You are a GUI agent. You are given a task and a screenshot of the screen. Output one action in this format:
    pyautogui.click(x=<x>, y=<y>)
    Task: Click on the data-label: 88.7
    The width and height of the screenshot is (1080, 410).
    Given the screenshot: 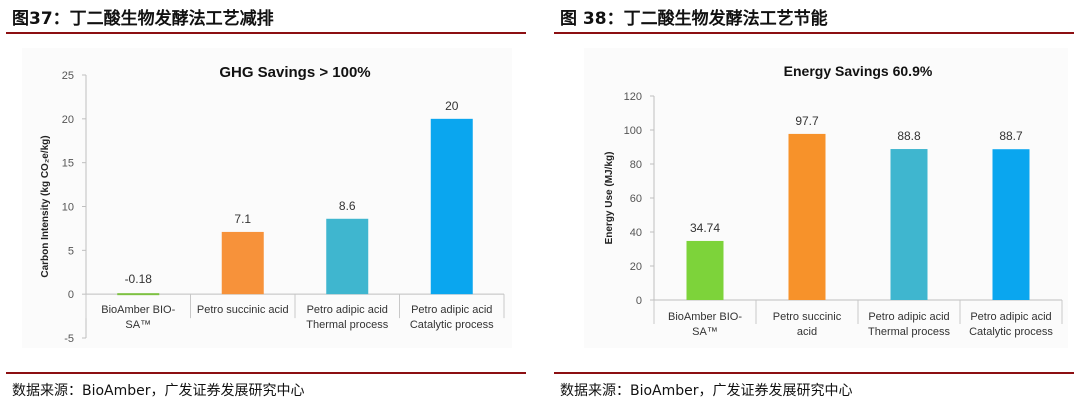 What is the action you would take?
    pyautogui.click(x=1011, y=136)
    